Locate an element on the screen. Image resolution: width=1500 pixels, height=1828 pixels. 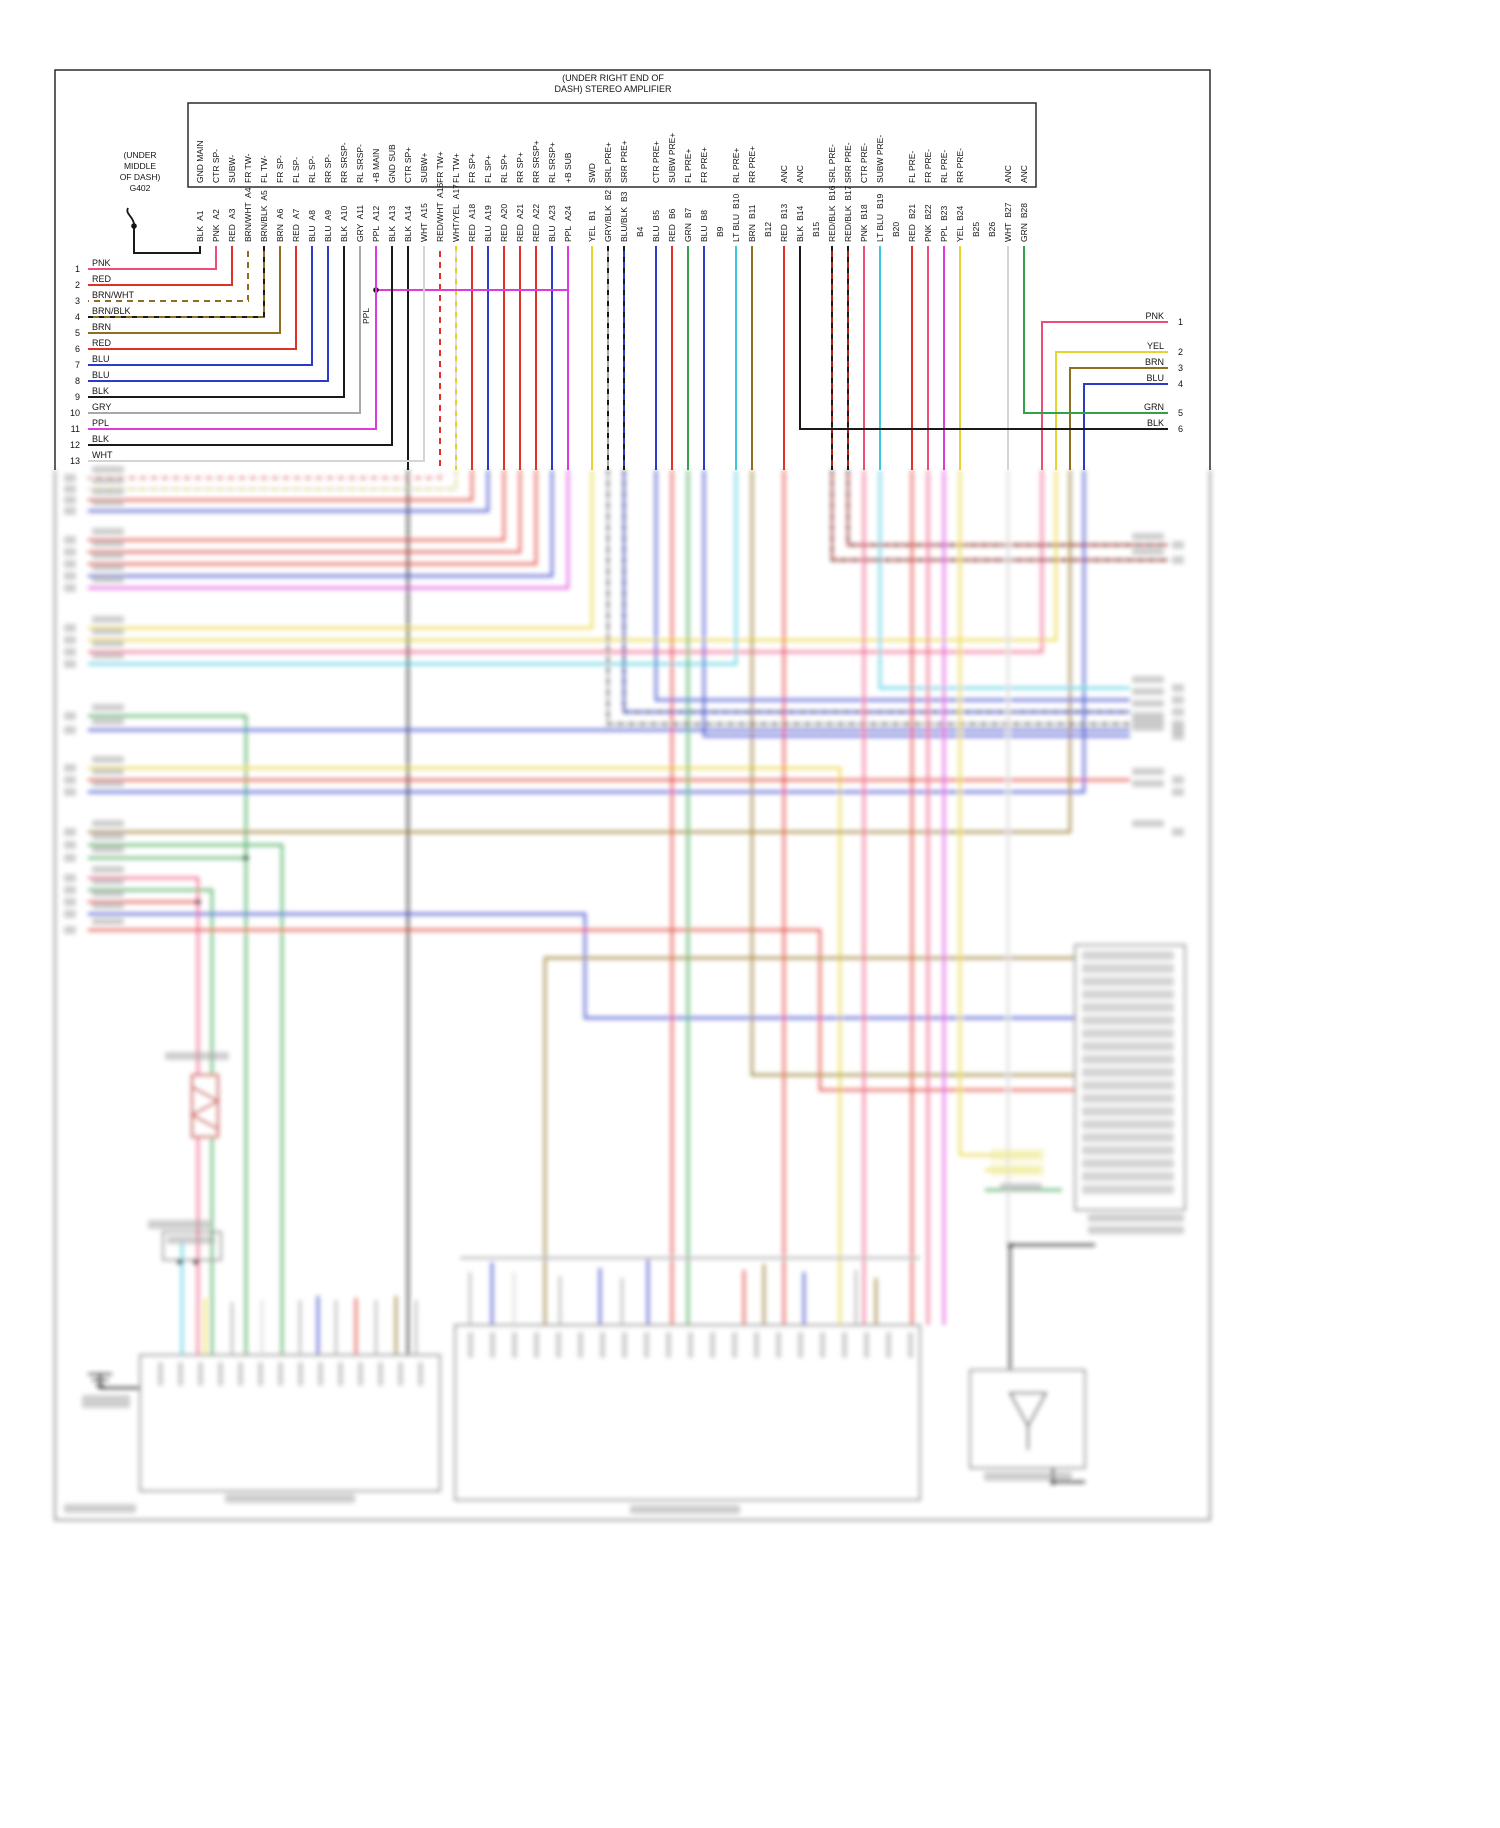
pin-signal-label: FR SP+ is located at coordinates (472, 168).